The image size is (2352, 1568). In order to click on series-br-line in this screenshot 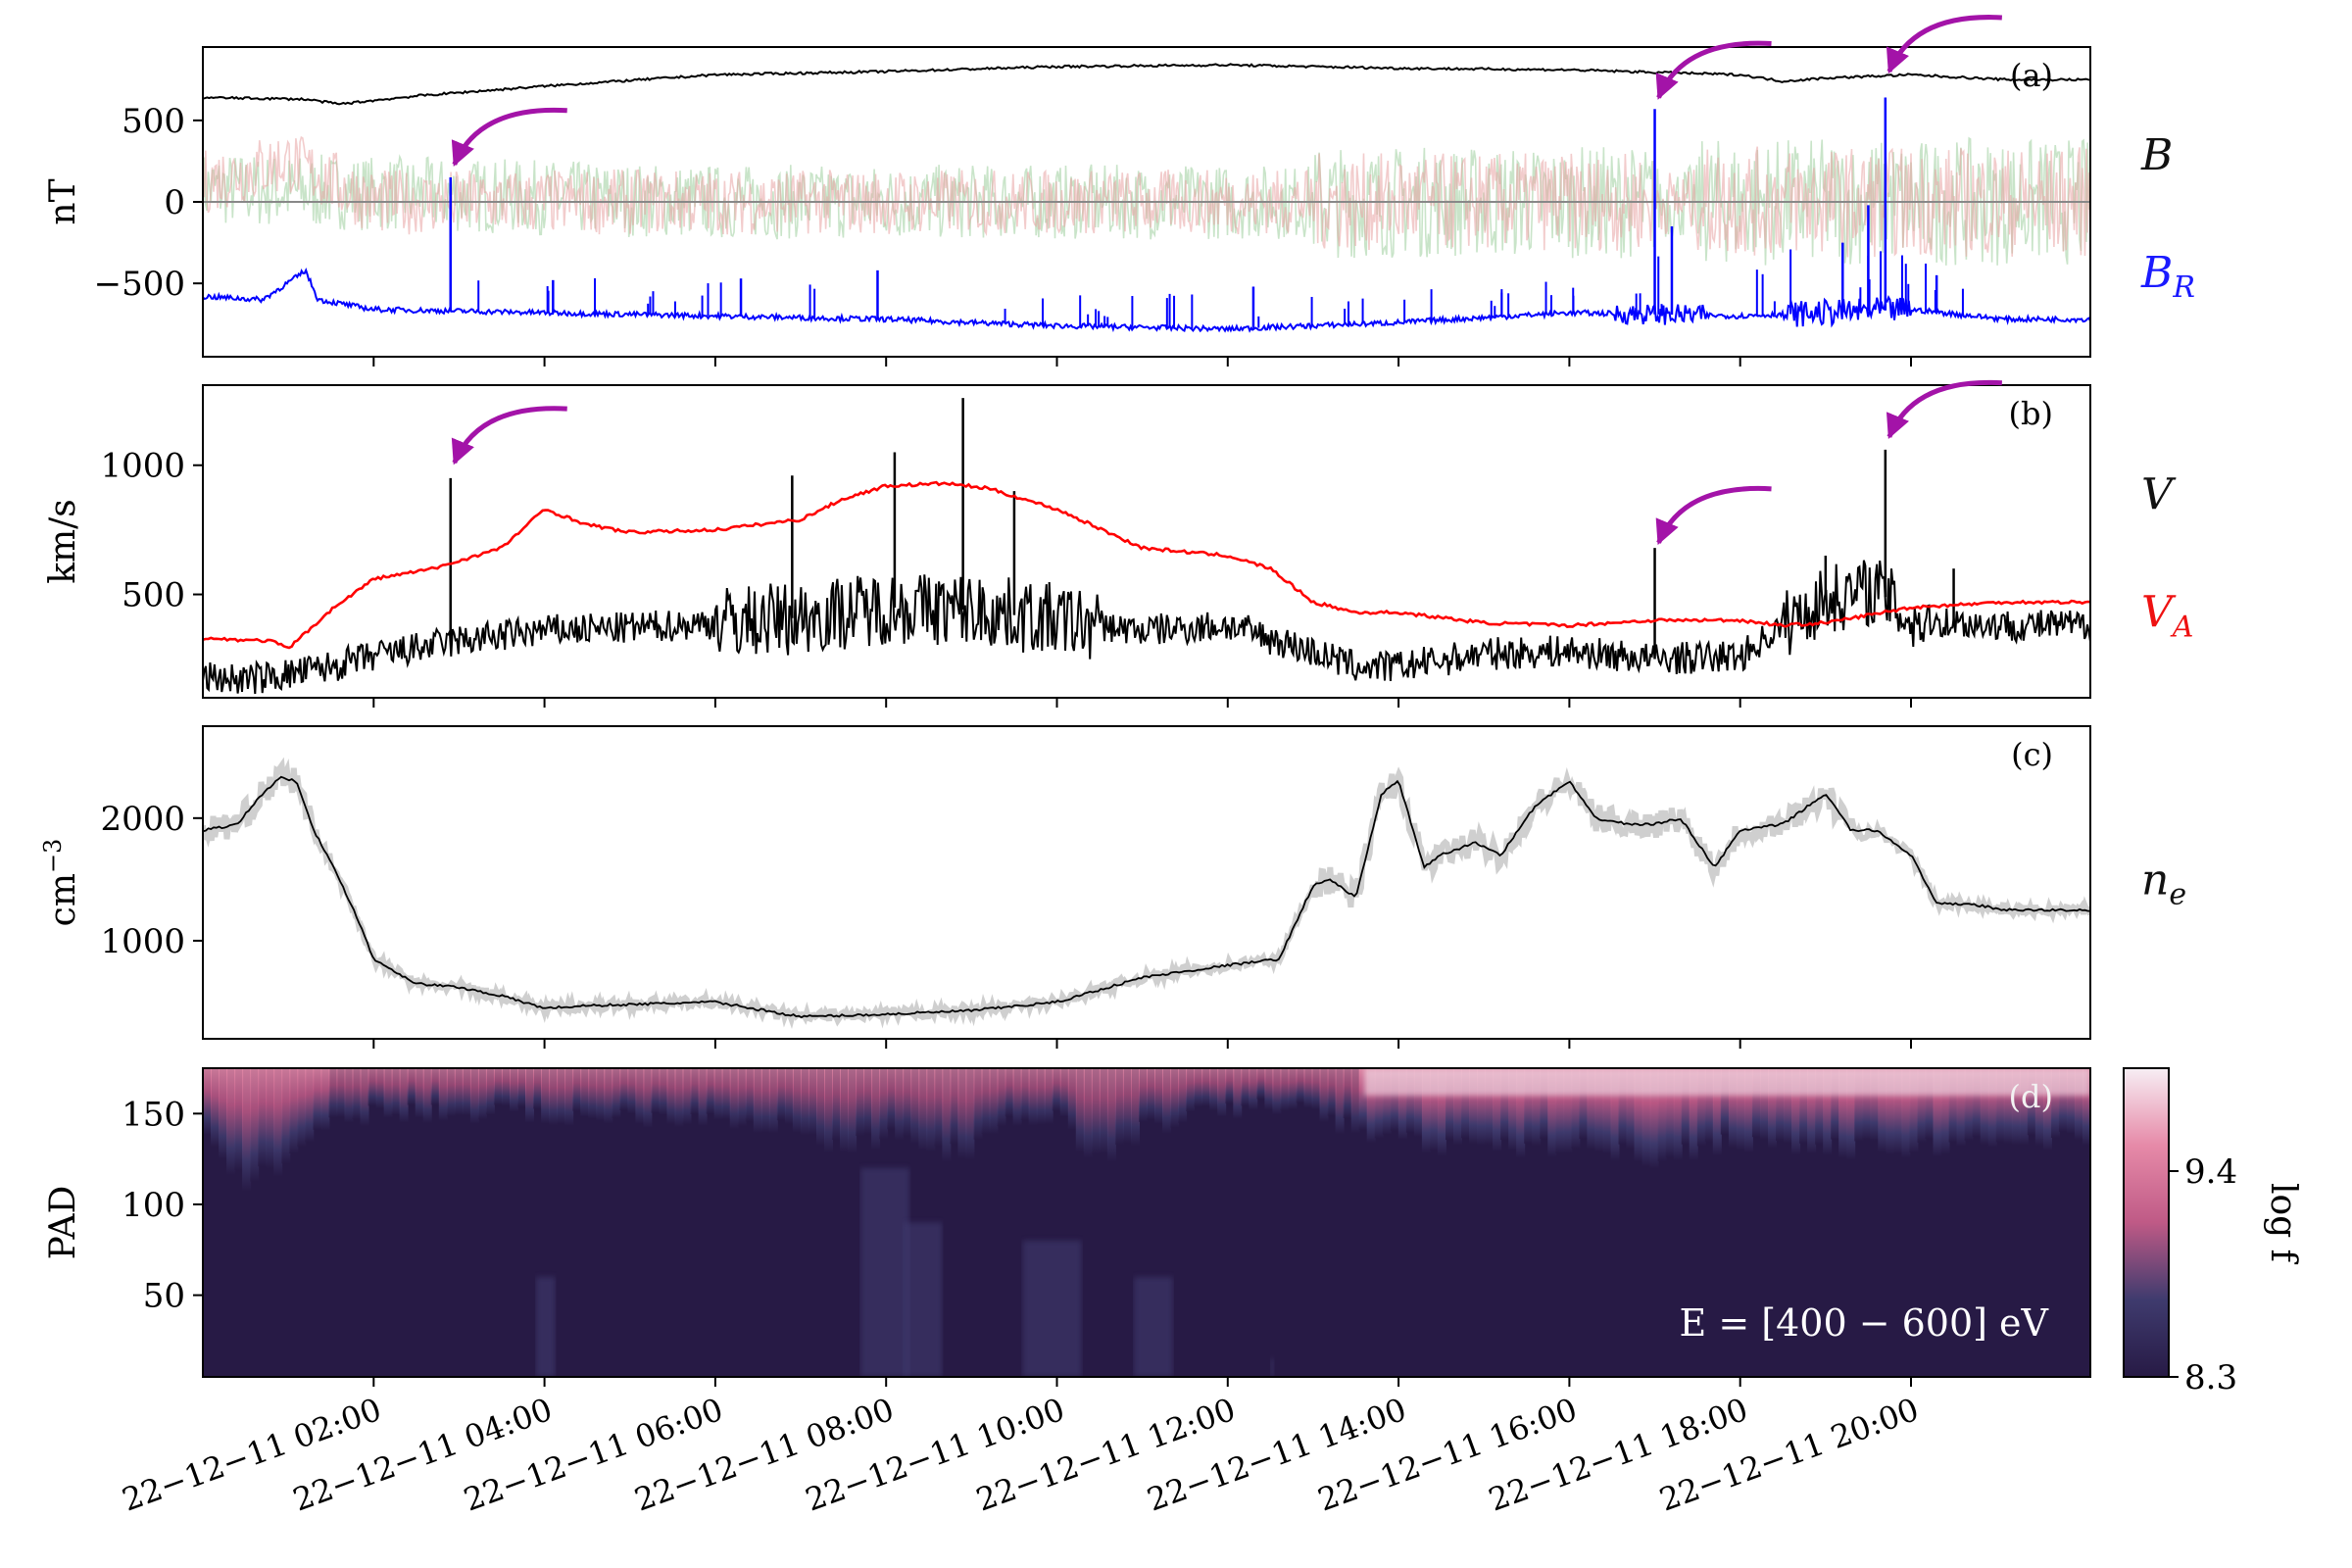, I will do `click(1146, 300)`.